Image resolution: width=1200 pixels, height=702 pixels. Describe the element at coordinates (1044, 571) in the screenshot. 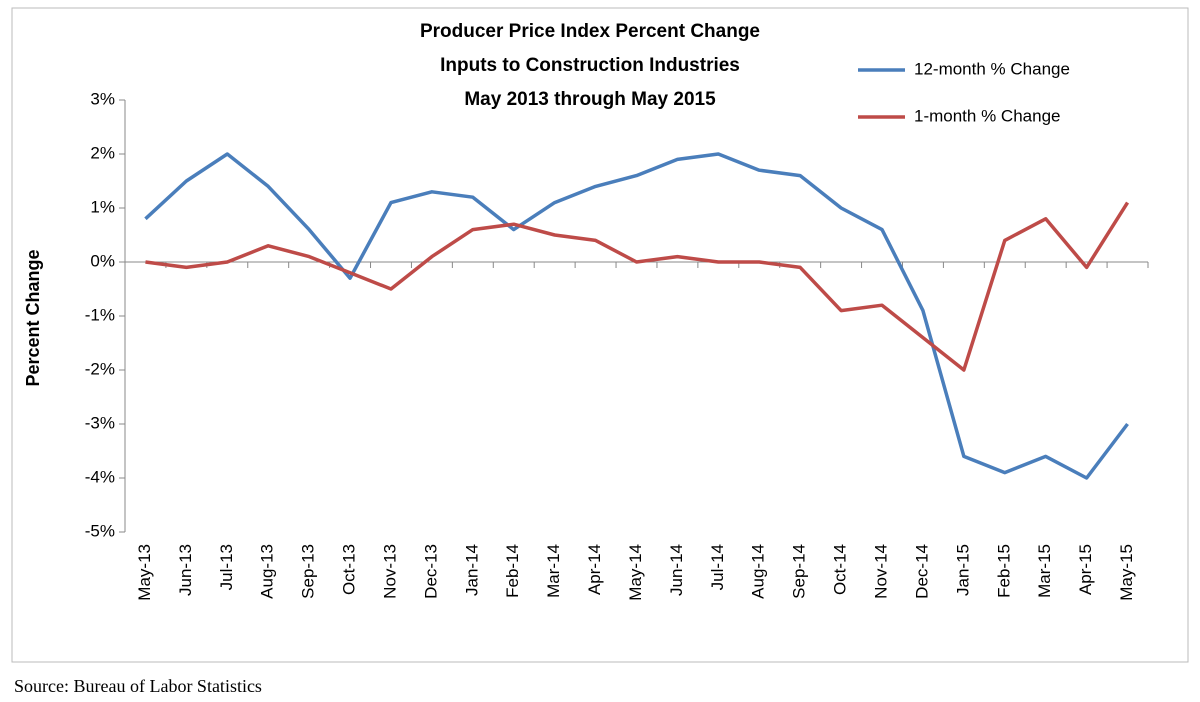

I see `x-tick-label: Mar-15` at that location.